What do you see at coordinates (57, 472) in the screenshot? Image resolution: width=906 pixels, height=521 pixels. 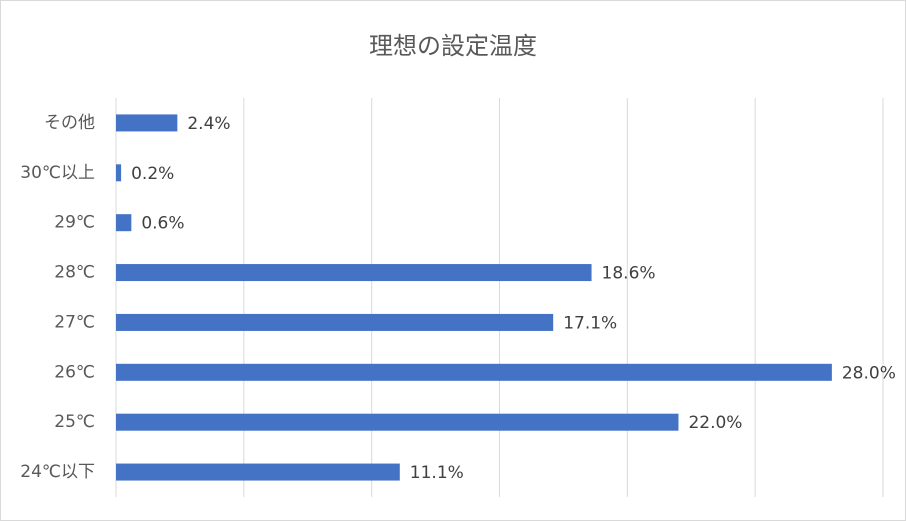 I see `category-label: 24℃以下` at bounding box center [57, 472].